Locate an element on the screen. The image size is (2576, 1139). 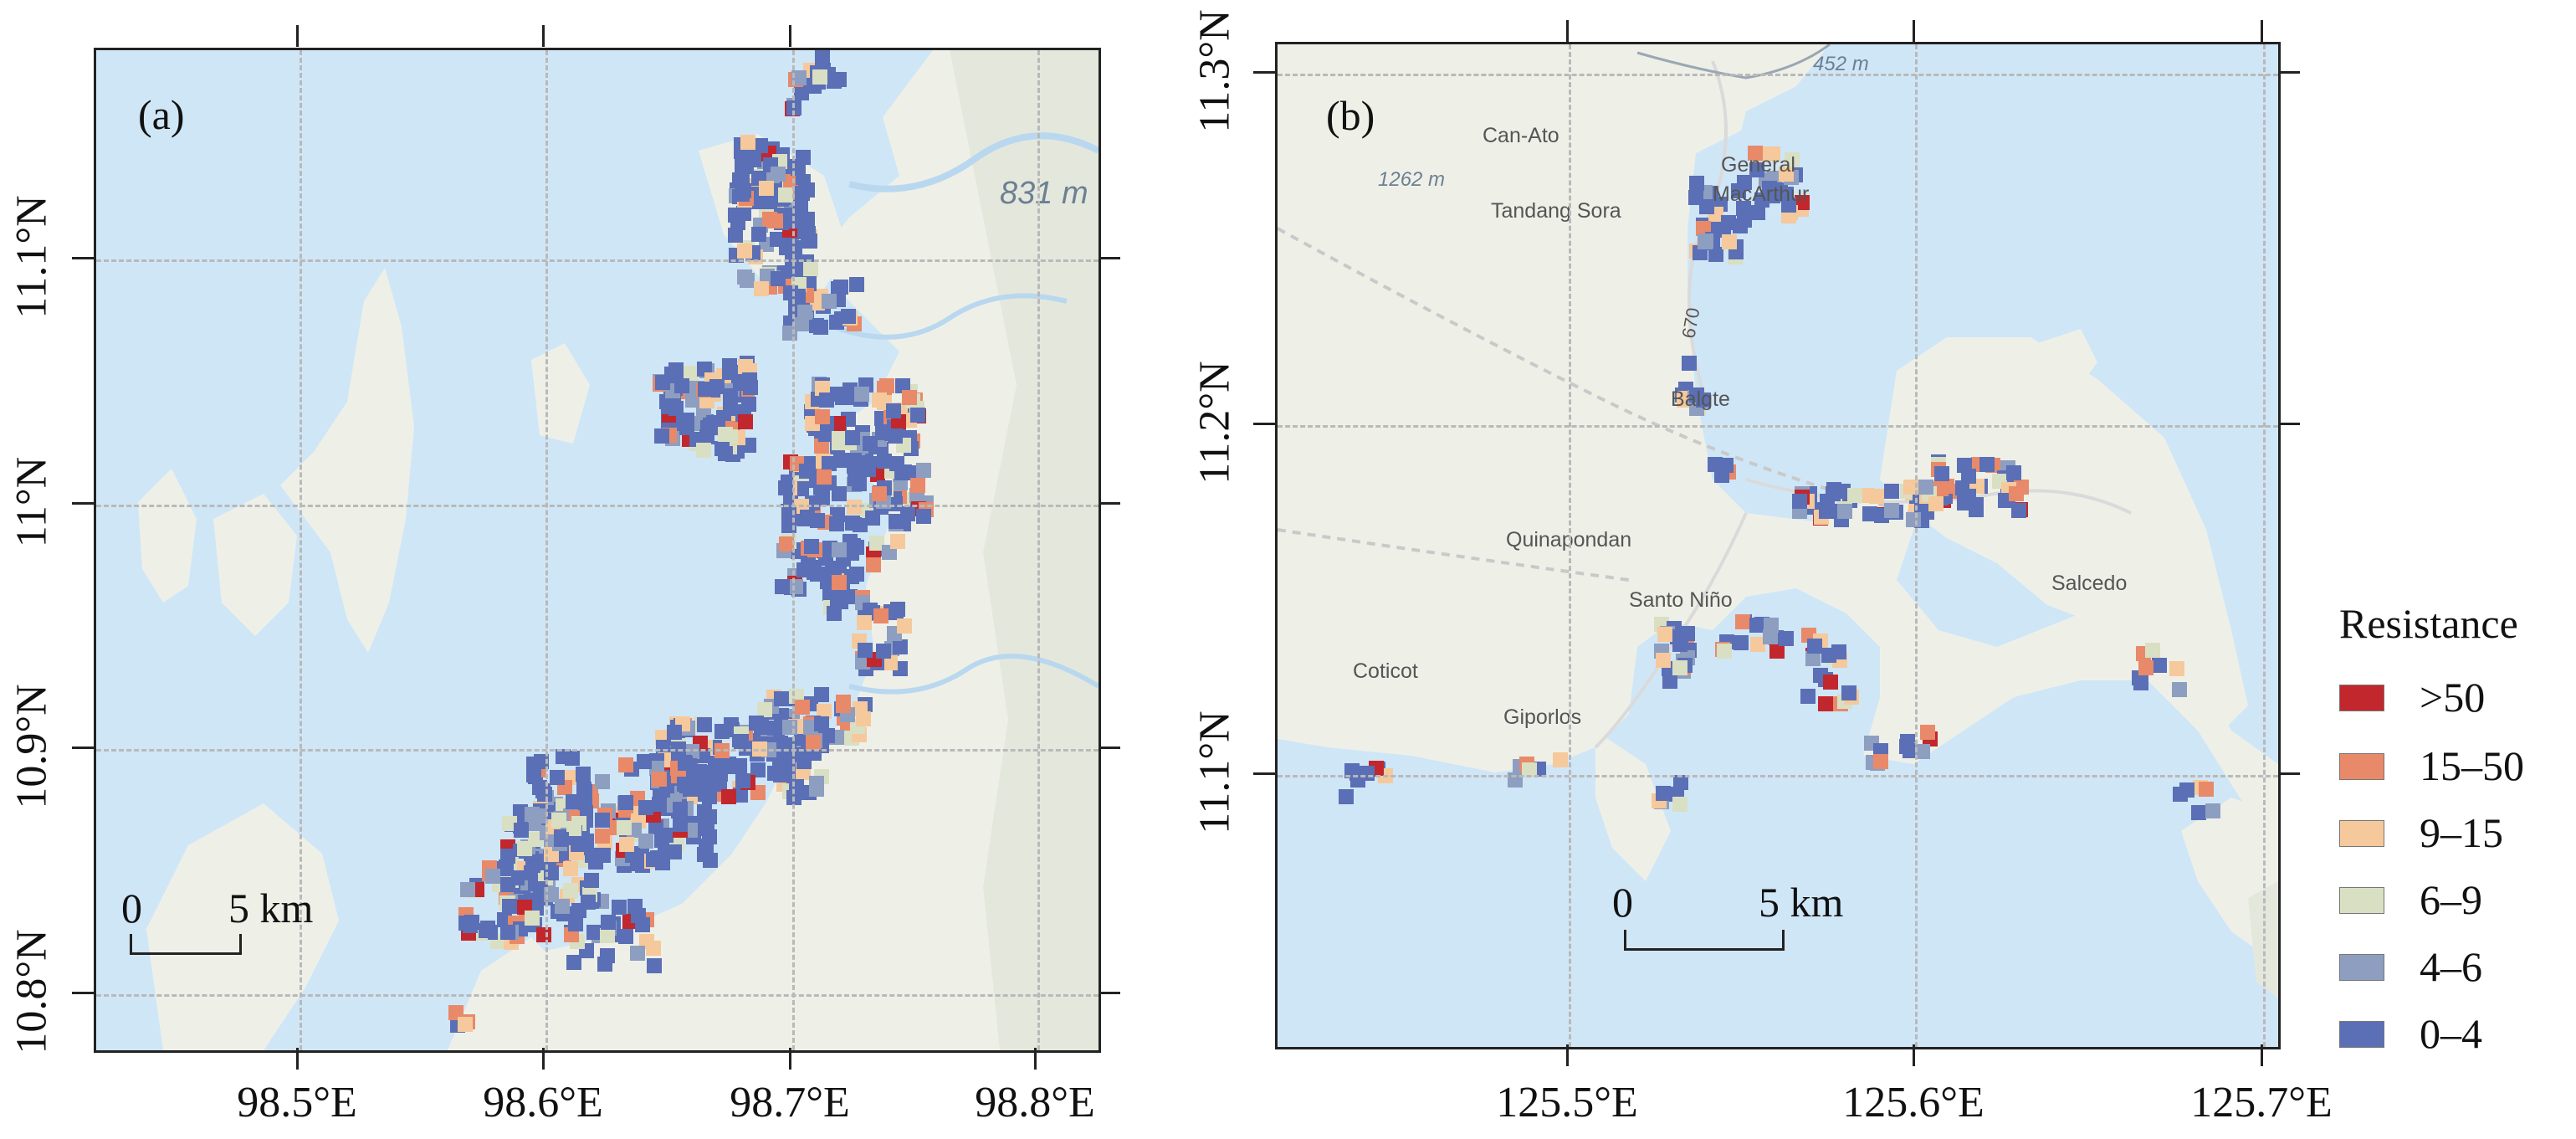
x-tick-label: 98.5°E is located at coordinates (297, 1102).